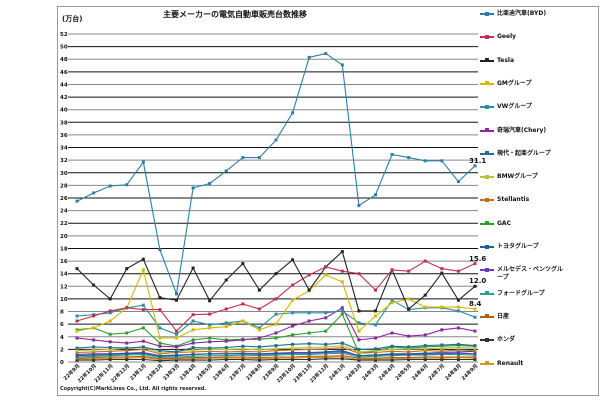  What do you see at coordinates (513, 131) in the screenshot?
I see `legend-item: 奇瑞汽車(Chery)` at bounding box center [513, 131].